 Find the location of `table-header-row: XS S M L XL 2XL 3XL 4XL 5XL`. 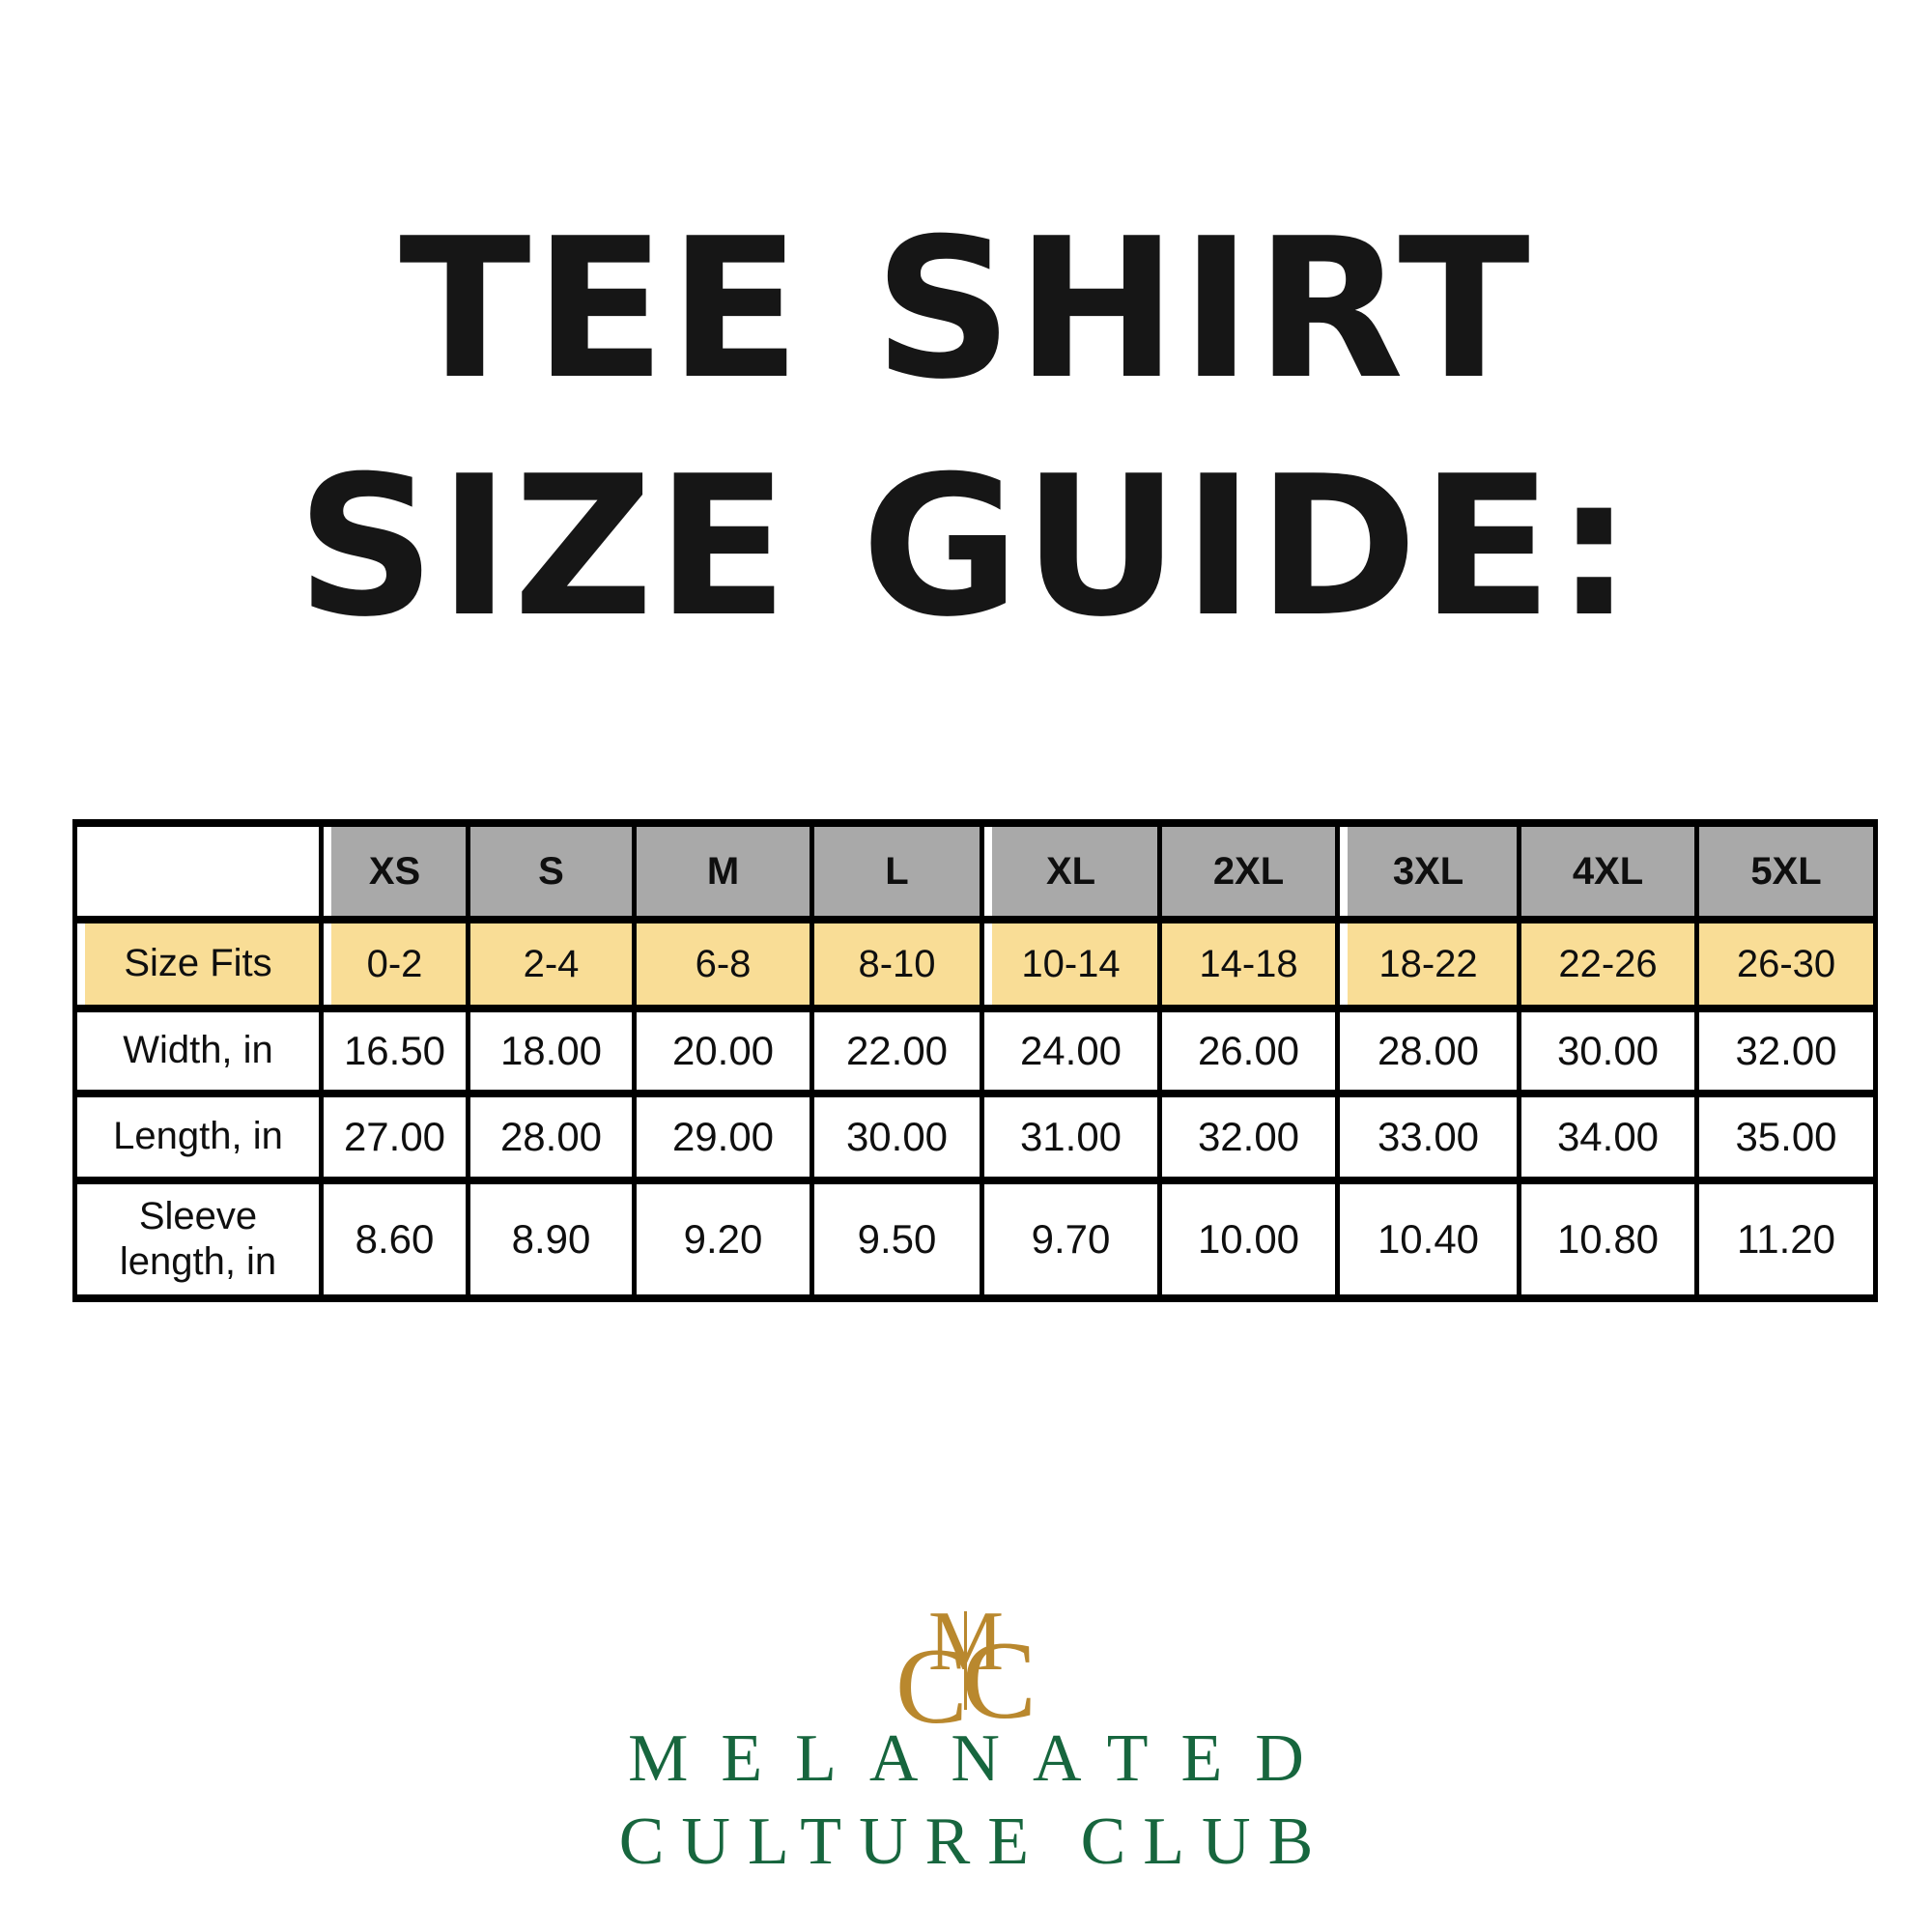

table-header-row: XS S M L XL 2XL 3XL 4XL 5XL is located at coordinates (975, 871).